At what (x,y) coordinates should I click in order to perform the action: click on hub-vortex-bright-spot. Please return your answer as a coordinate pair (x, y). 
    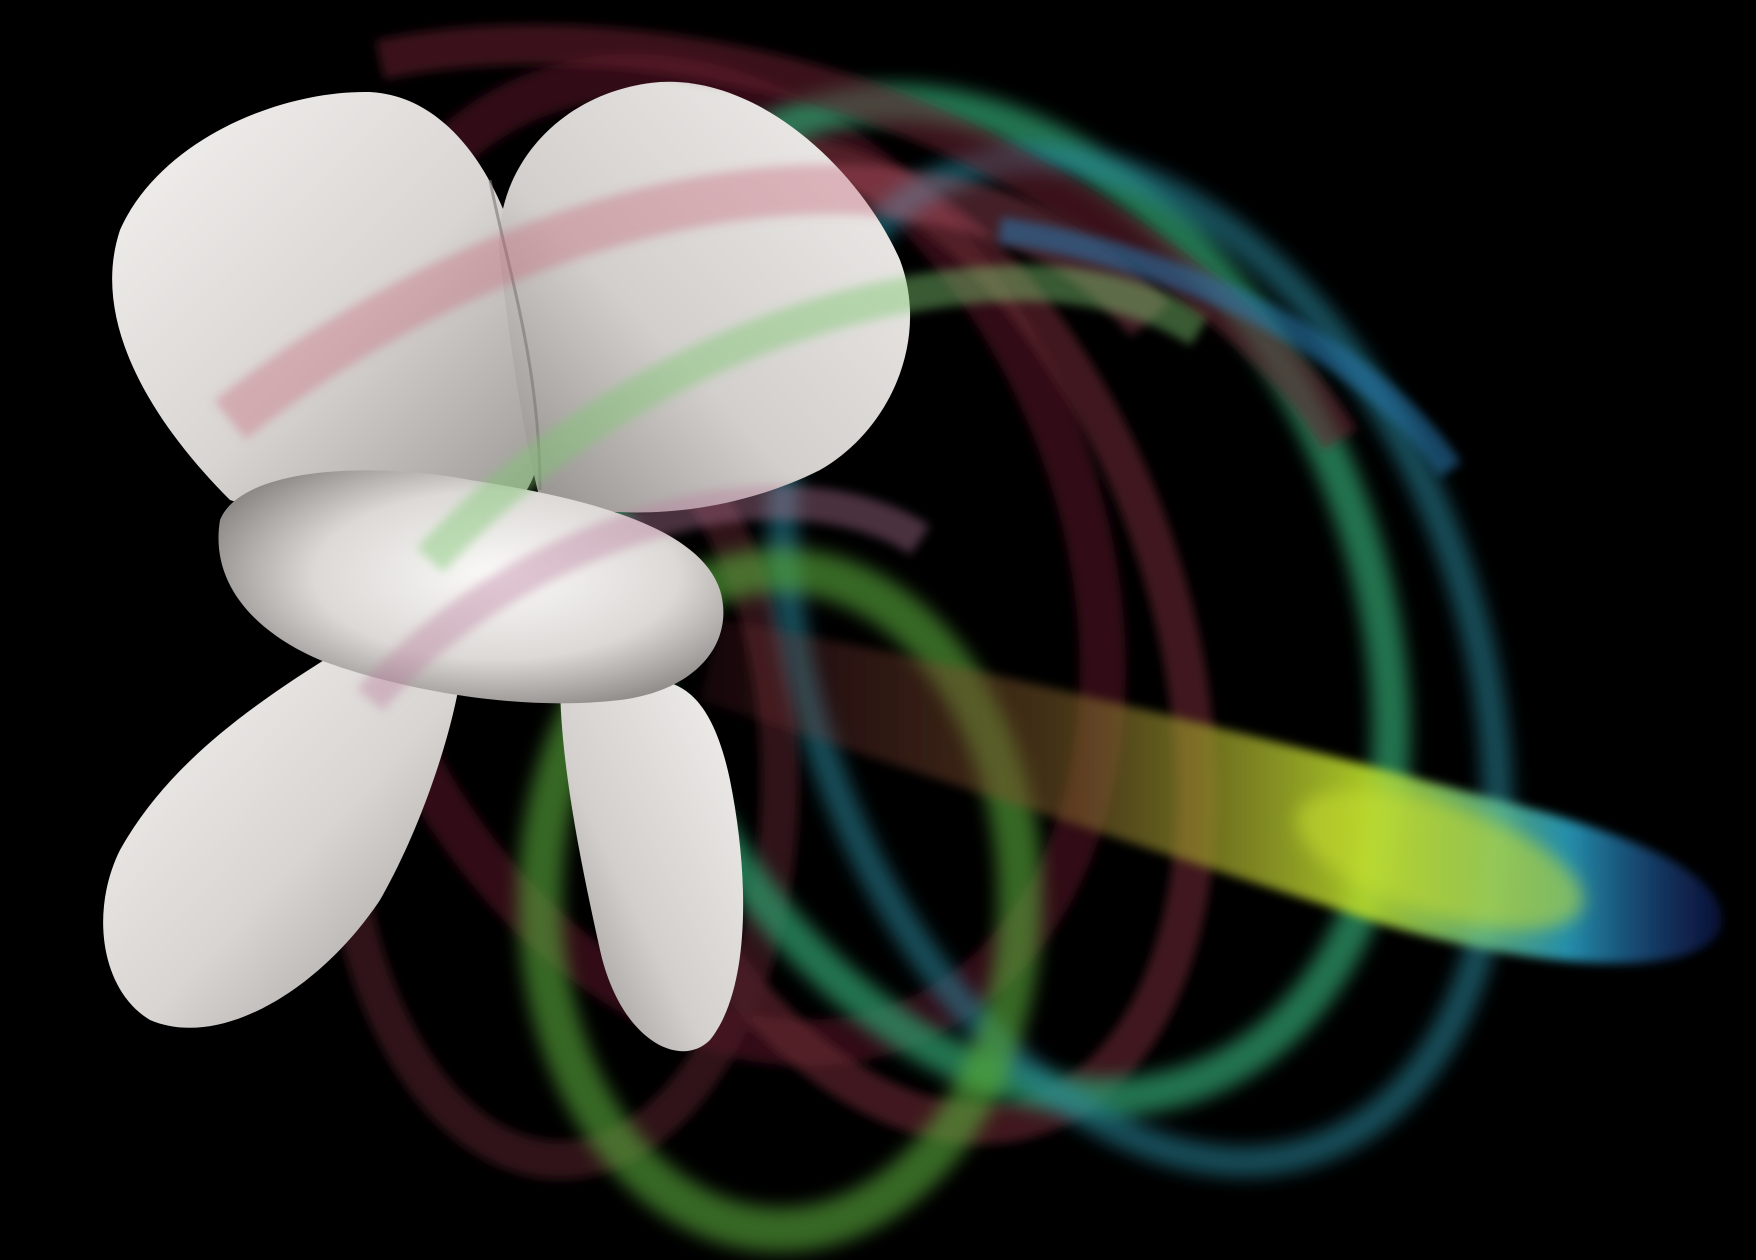
    Looking at the image, I should click on (1440, 860).